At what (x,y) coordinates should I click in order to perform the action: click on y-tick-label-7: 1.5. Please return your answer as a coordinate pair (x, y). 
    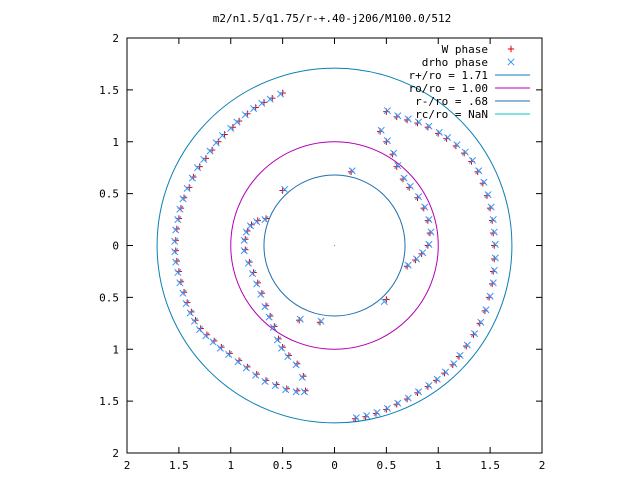
    Looking at the image, I should click on (109, 401).